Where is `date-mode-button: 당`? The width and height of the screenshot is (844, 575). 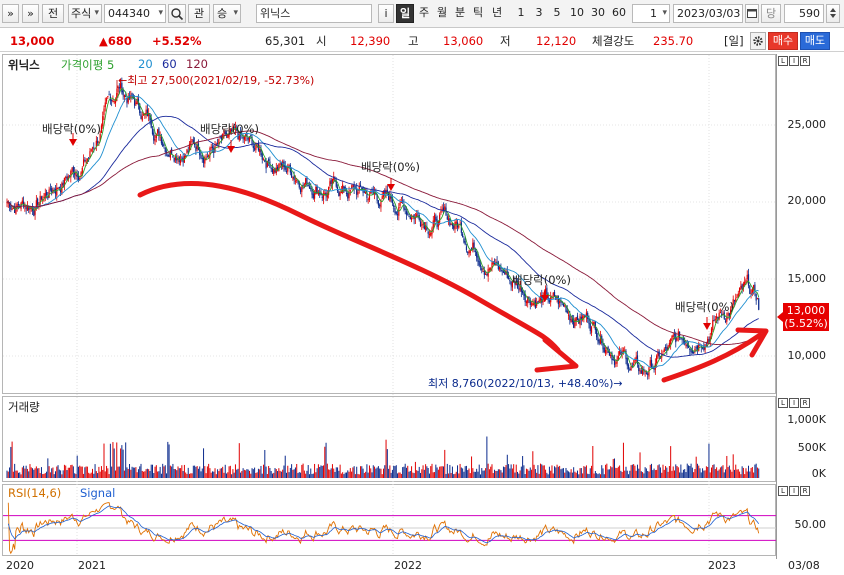 date-mode-button: 당 is located at coordinates (771, 13).